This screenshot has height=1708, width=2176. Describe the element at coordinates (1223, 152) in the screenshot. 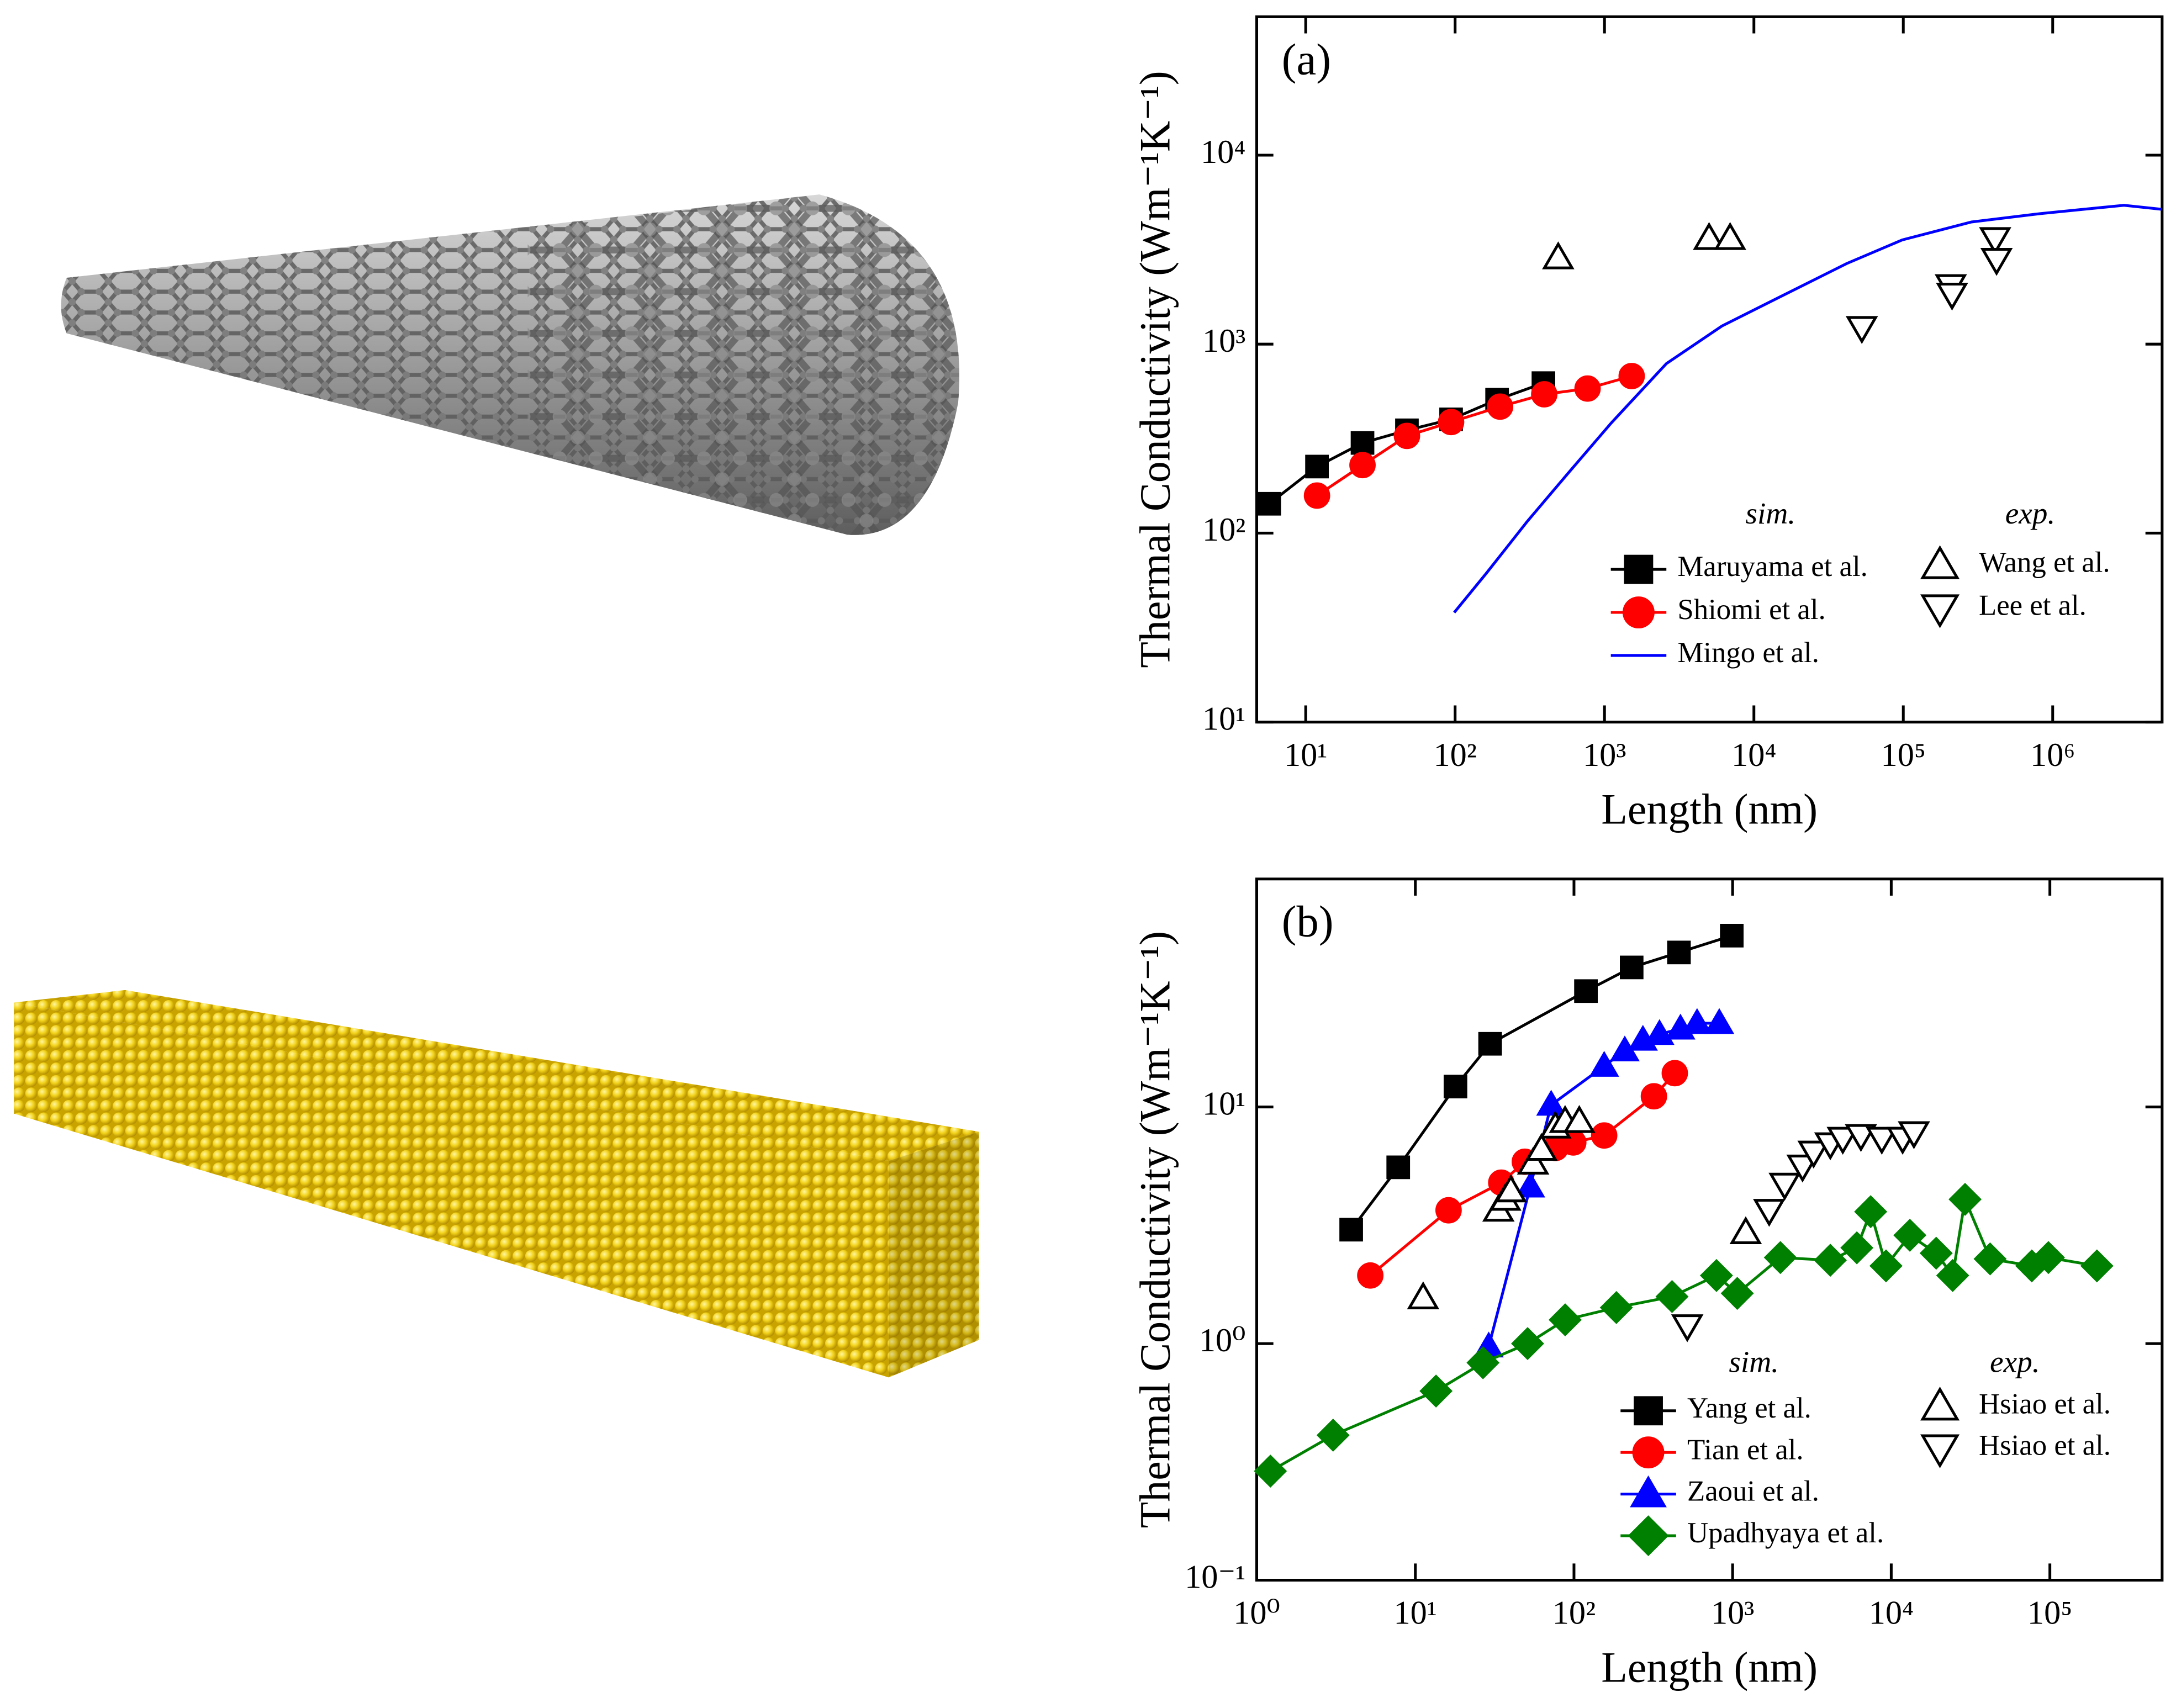

I see `y-tick-label: 10⁴` at that location.